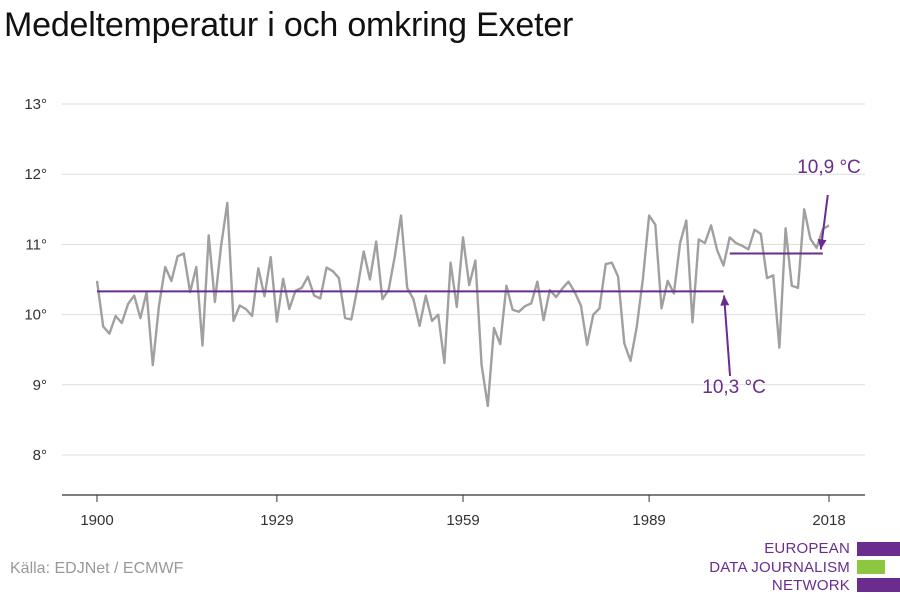 This screenshot has height=600, width=900. I want to click on annotation-arrow-1-head, so click(725, 300).